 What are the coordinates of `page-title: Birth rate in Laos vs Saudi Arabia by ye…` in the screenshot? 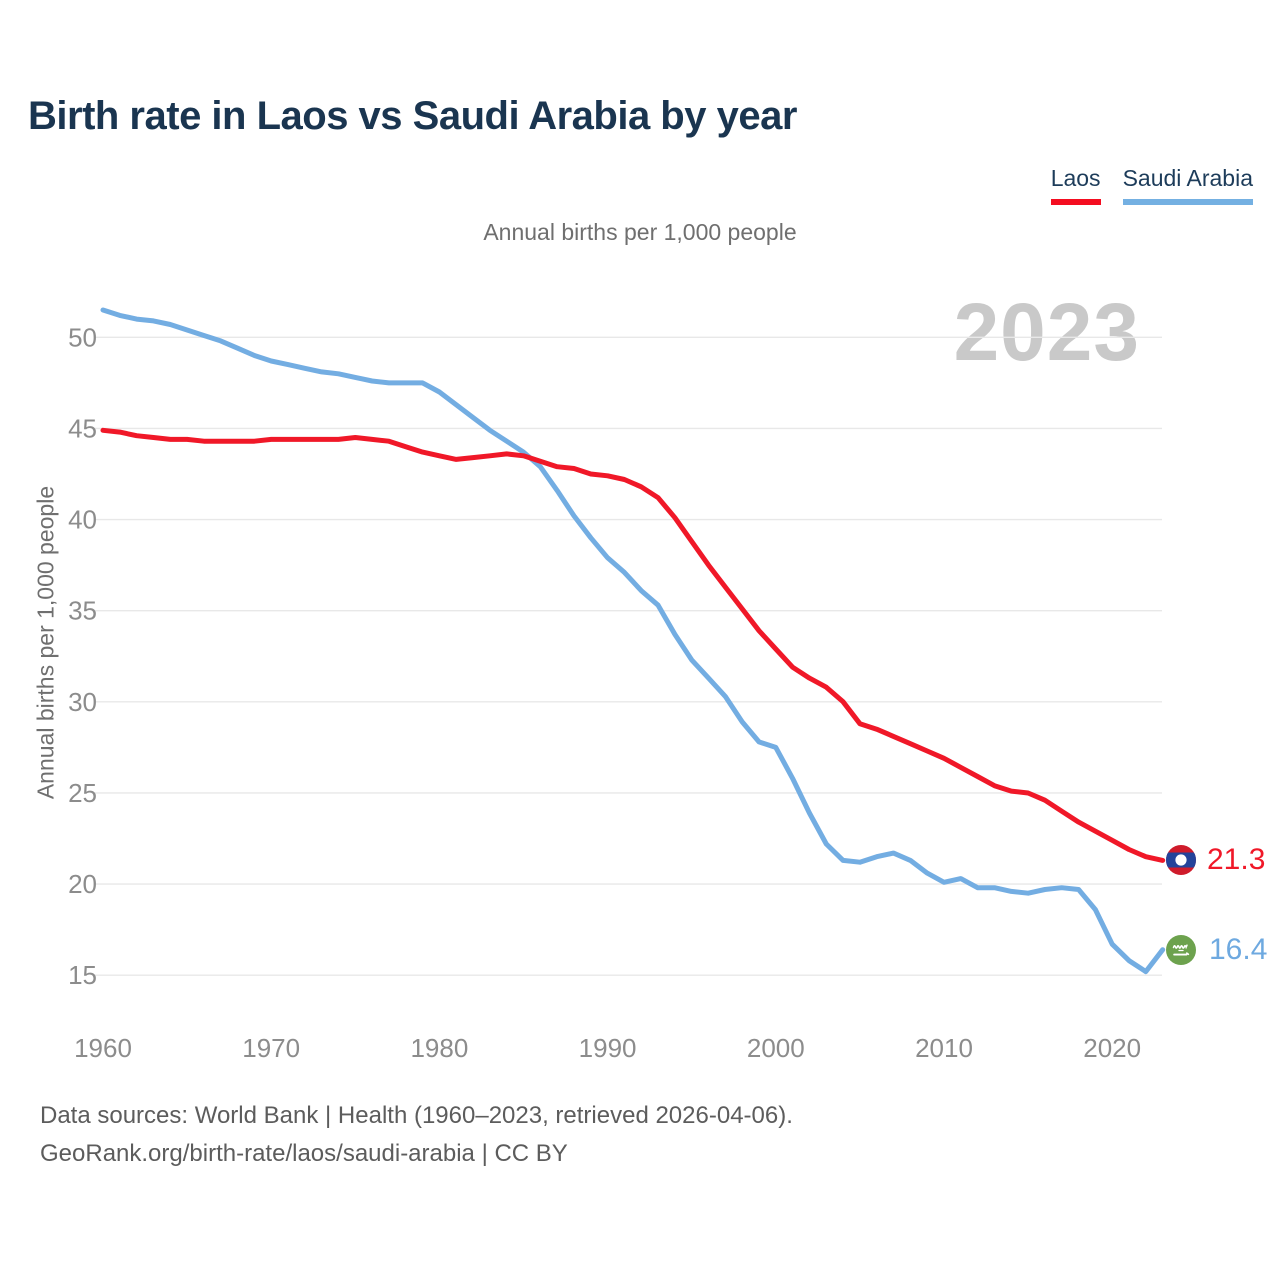 It's located at (412, 116).